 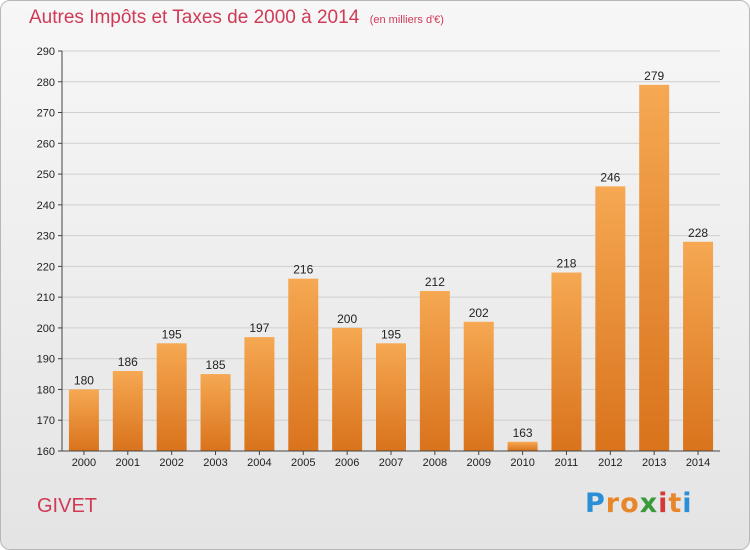 I want to click on logo-letter: P, so click(x=595, y=503).